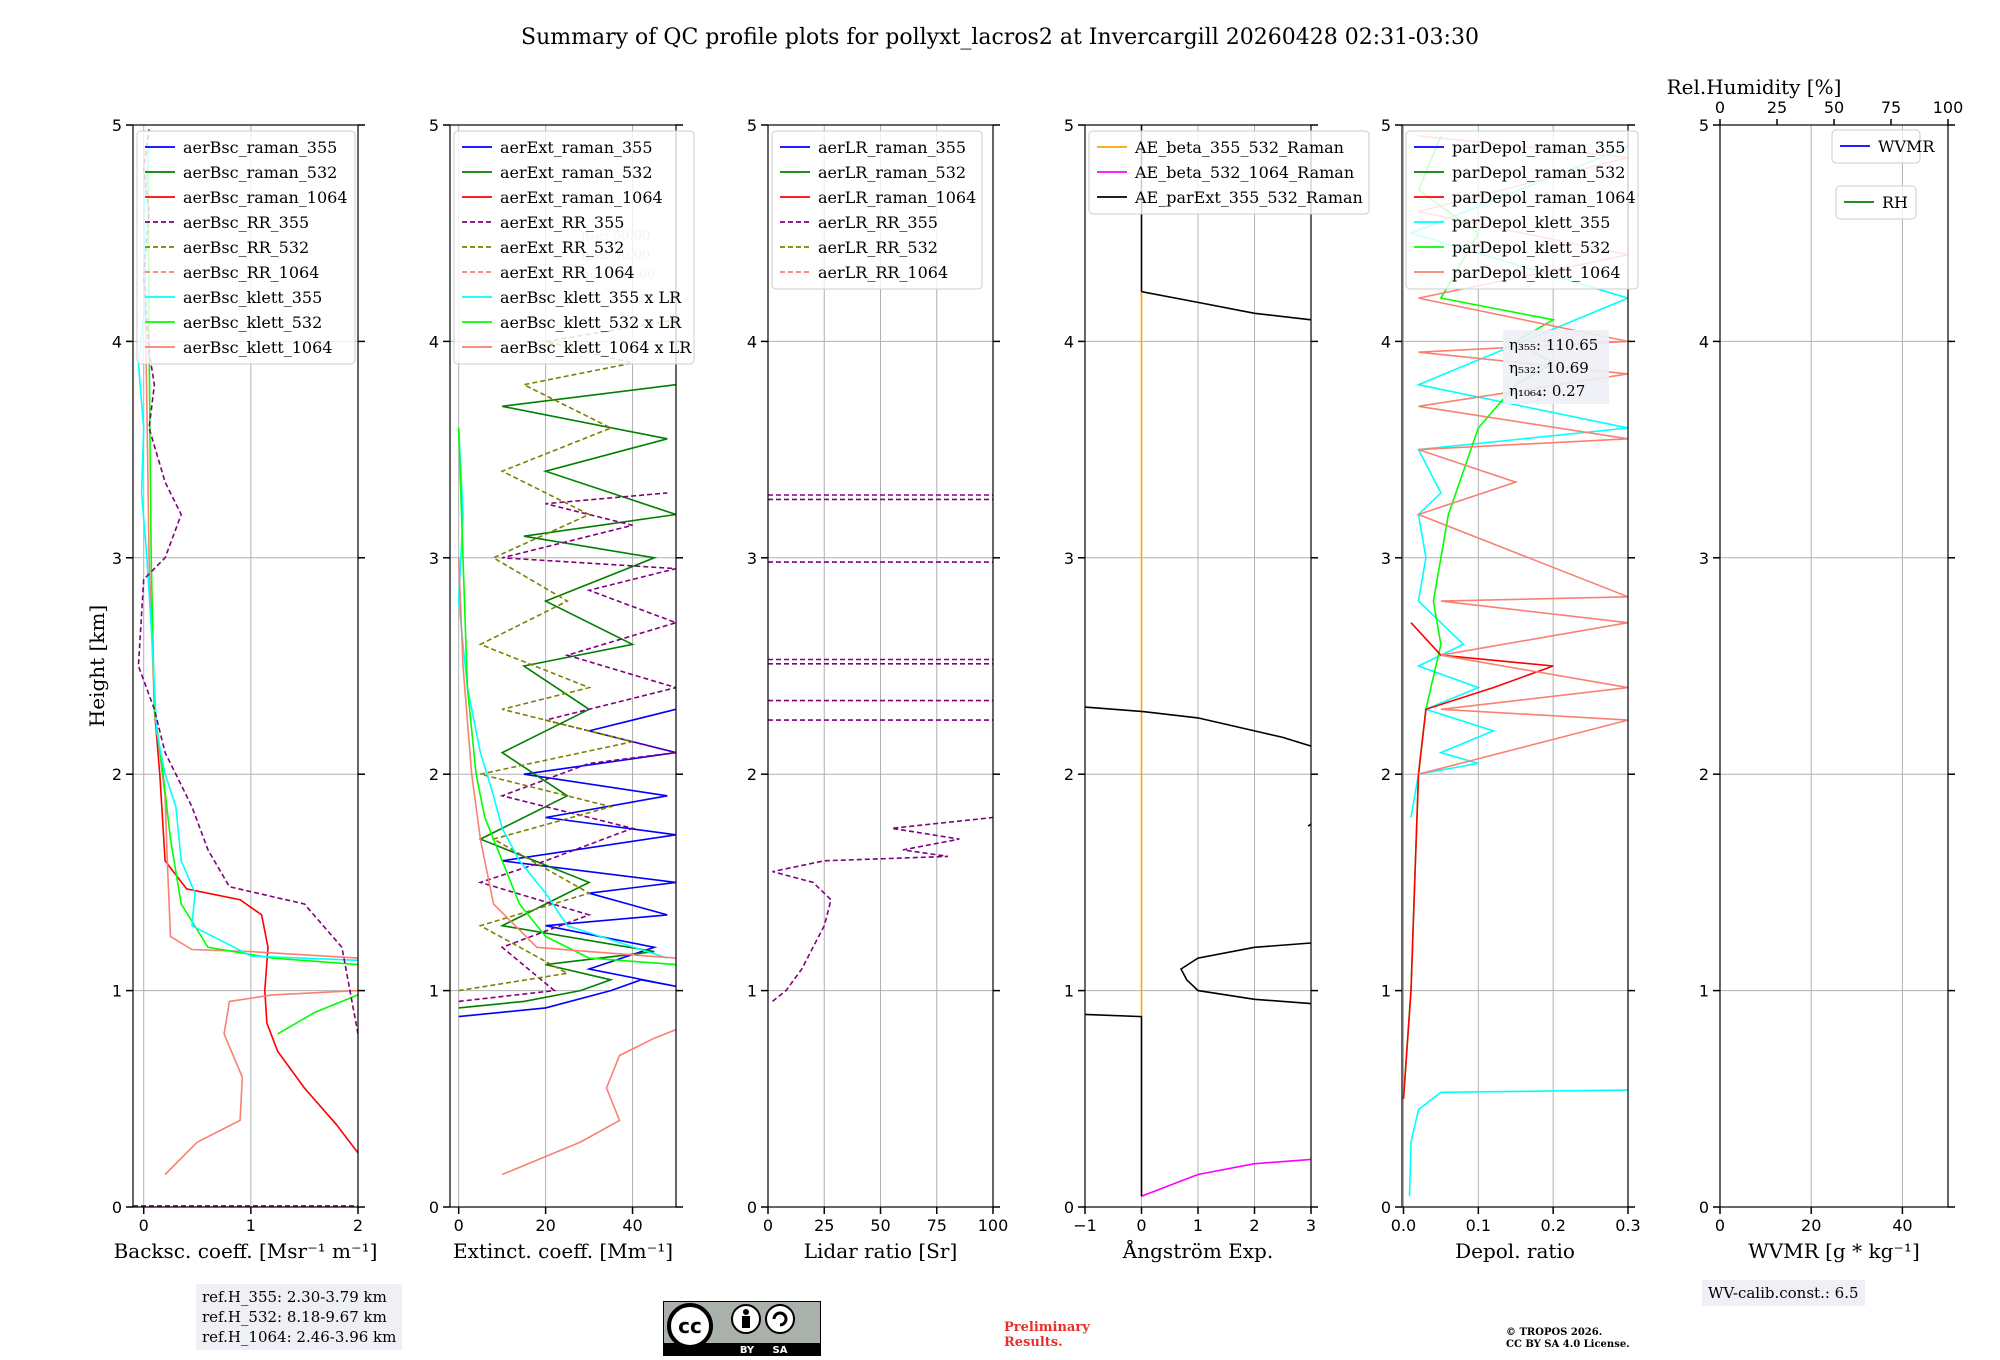 The height and width of the screenshot is (1360, 2000). I want to click on x-tick-label: 0.0, so click(1403, 1225).